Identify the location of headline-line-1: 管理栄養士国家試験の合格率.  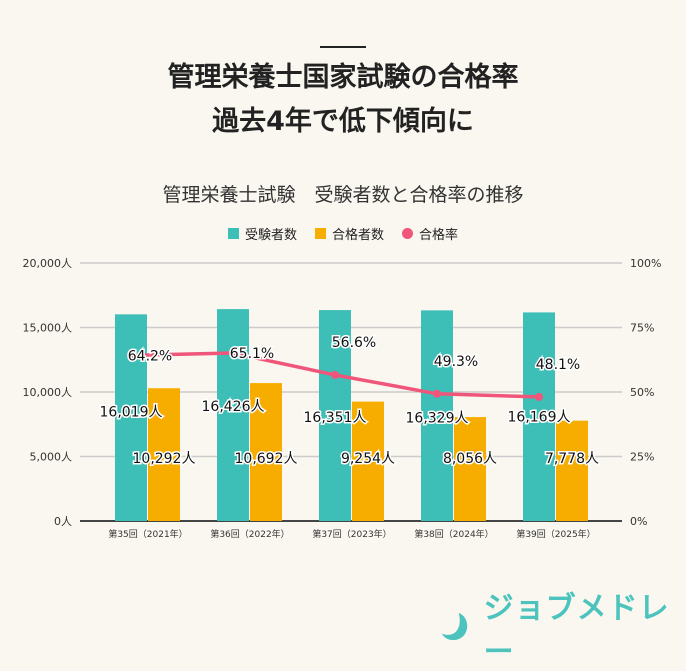
(343, 77).